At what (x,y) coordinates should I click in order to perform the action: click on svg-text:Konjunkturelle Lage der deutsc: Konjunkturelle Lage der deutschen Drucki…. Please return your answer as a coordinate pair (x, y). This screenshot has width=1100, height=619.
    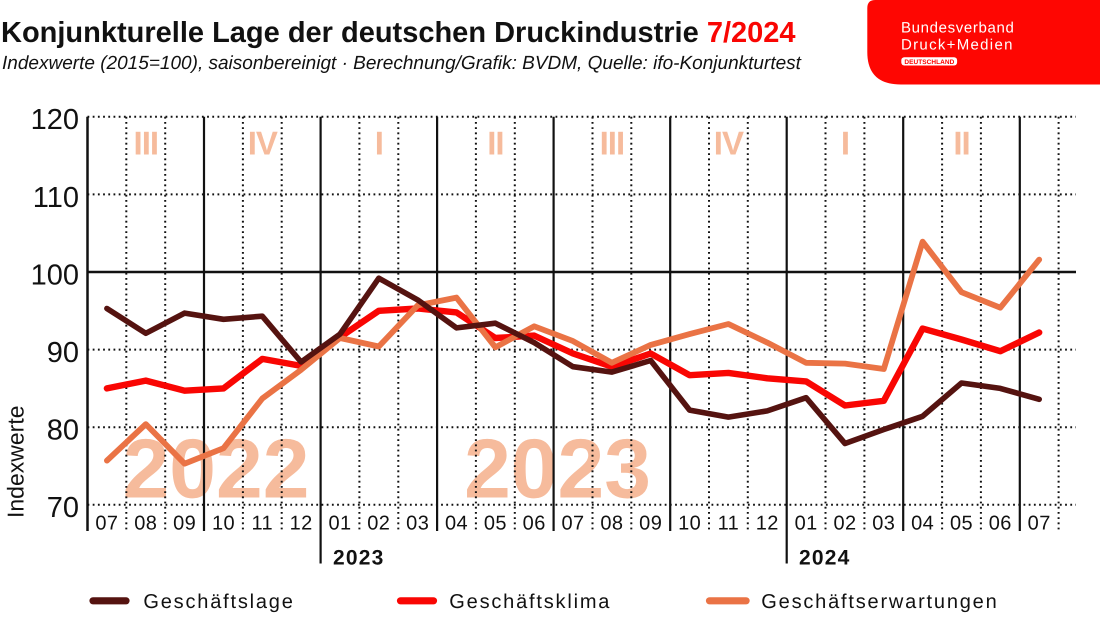
    Looking at the image, I should click on (398, 33).